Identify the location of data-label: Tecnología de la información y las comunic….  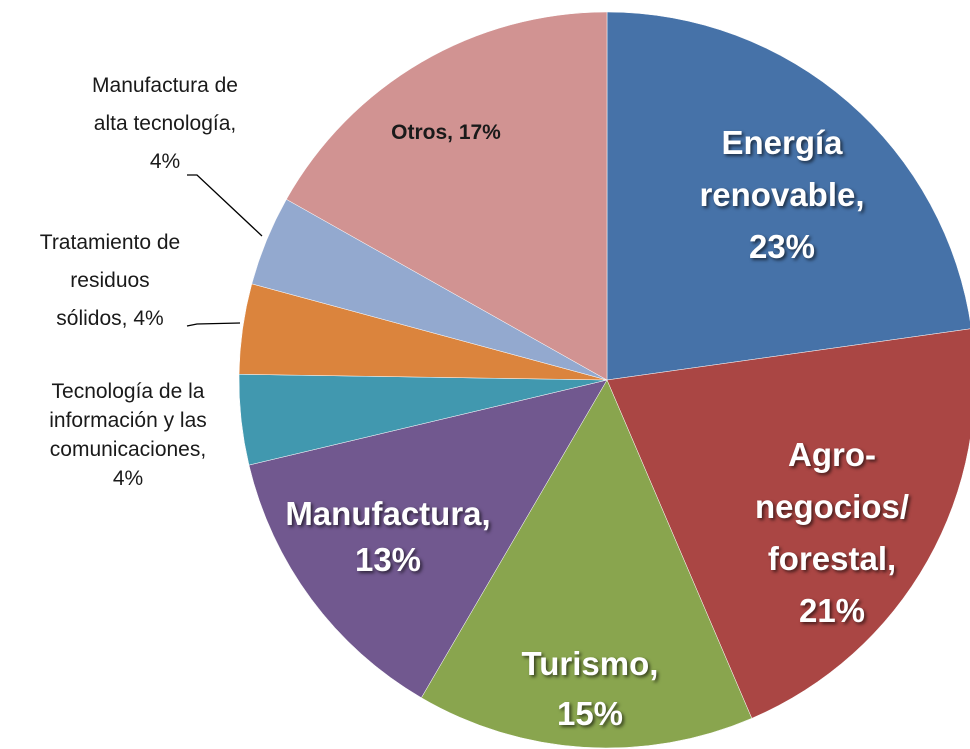
(128, 435).